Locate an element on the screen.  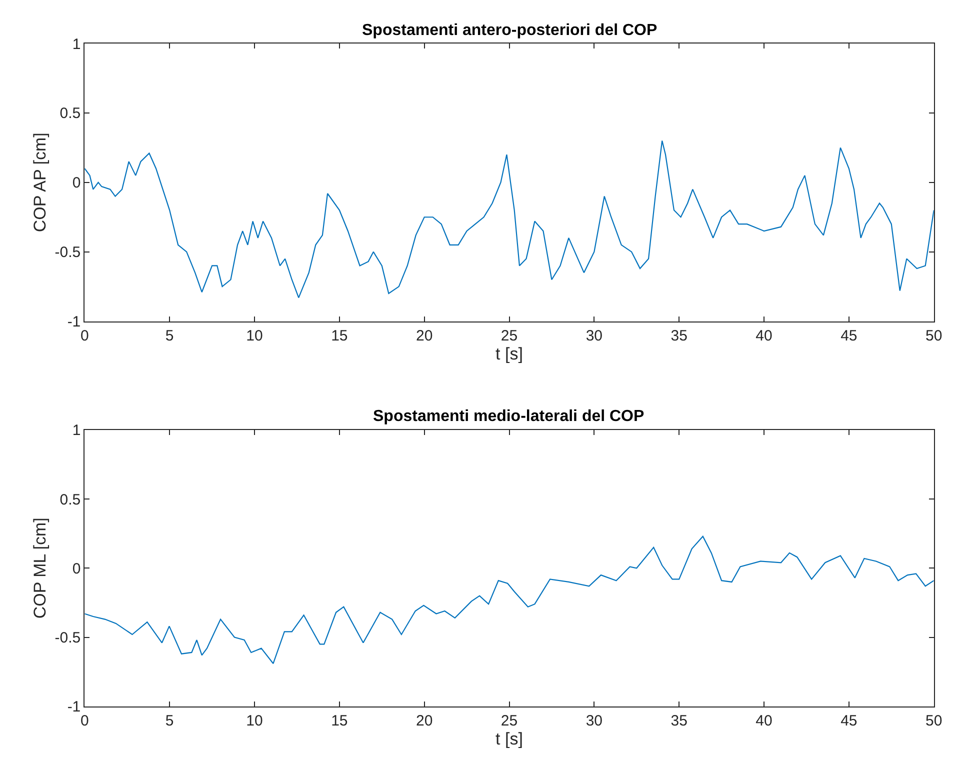
y-axis-title: COP ML [cm] is located at coordinates (40, 568).